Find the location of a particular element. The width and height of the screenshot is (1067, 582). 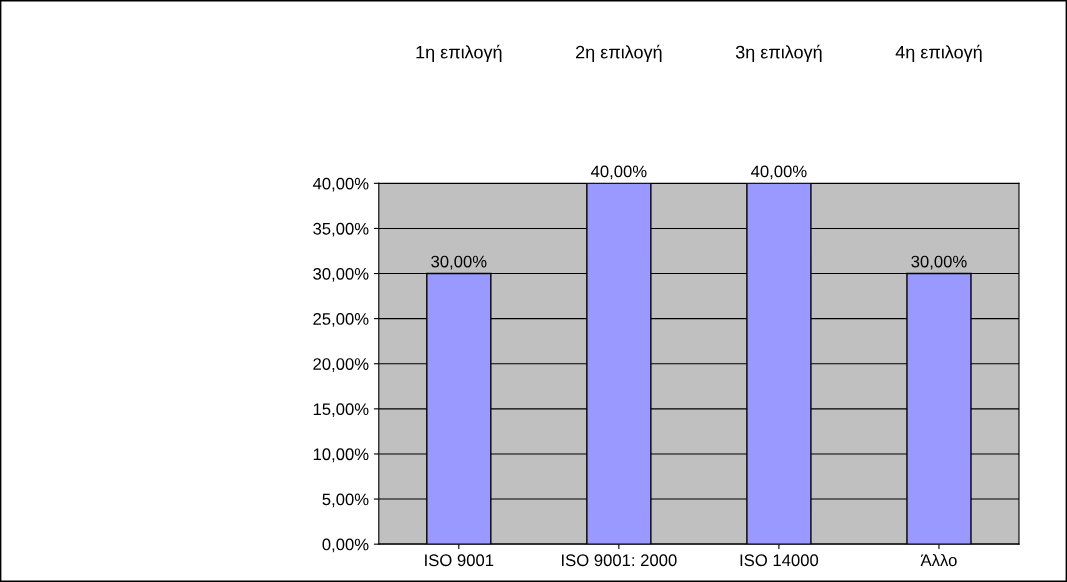

x-tick-label: ISO 14000 is located at coordinates (779, 560).